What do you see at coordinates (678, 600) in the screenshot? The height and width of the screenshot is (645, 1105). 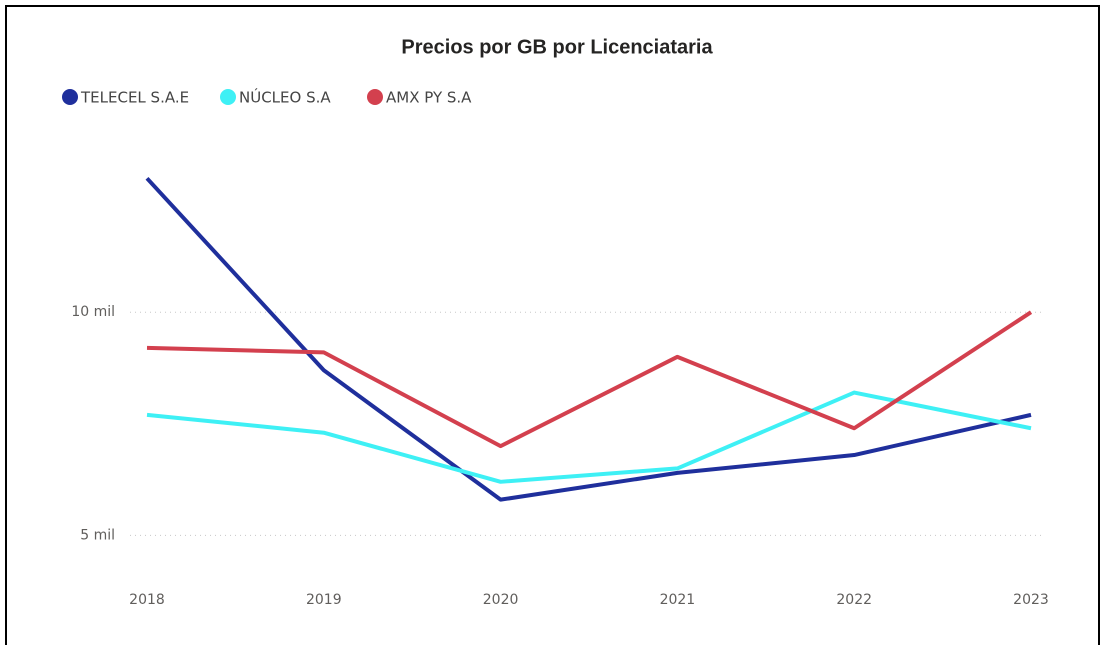 I see `x-tick-label: 2021` at bounding box center [678, 600].